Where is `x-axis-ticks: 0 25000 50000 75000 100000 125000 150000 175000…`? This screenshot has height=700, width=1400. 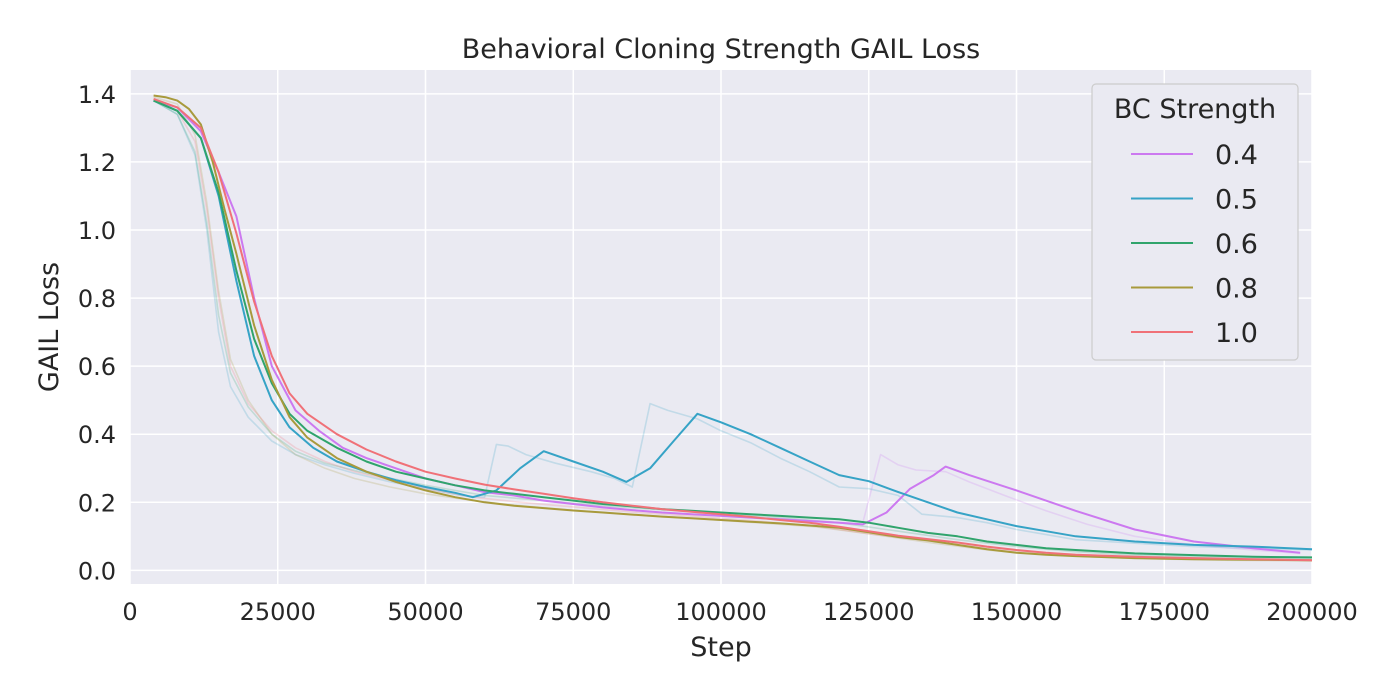
x-axis-ticks: 0 25000 50000 75000 100000 125000 150000 175000… is located at coordinates (739, 612).